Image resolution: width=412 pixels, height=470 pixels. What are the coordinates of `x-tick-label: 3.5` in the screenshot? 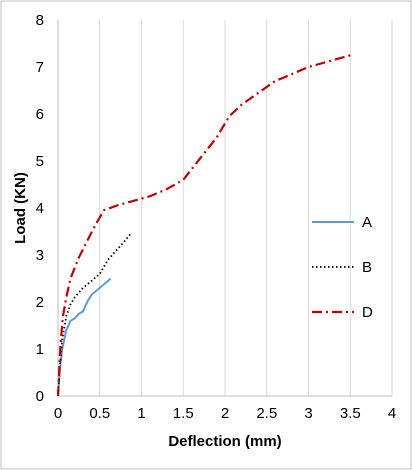 It's located at (350, 413).